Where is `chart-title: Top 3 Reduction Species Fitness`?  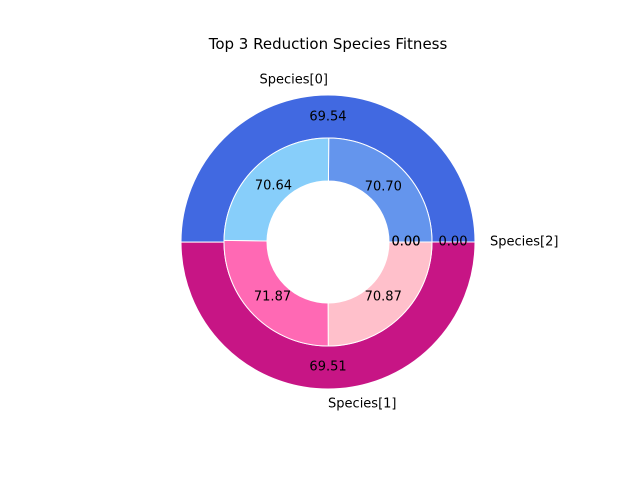 chart-title: Top 3 Reduction Species Fitness is located at coordinates (328, 44).